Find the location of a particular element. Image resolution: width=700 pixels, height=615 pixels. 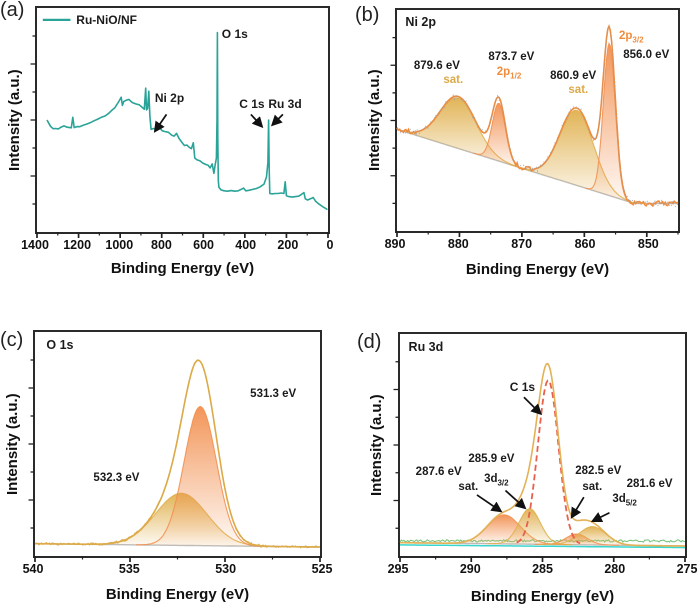

annotation-856-0-ev: 856.0 eV is located at coordinates (646, 54).